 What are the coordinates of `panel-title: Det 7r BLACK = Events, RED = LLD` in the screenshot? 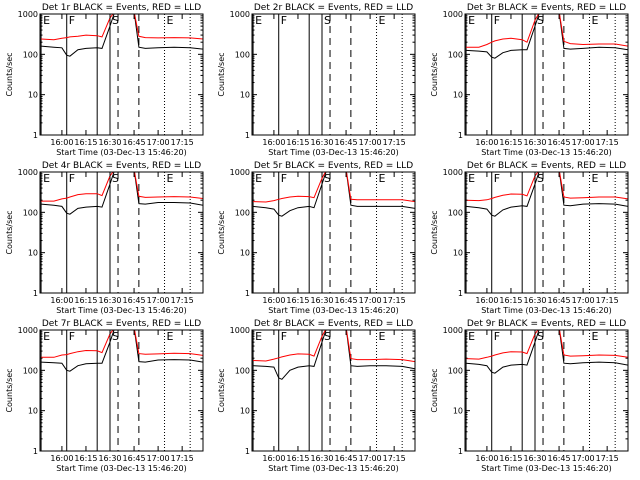 It's located at (121, 324).